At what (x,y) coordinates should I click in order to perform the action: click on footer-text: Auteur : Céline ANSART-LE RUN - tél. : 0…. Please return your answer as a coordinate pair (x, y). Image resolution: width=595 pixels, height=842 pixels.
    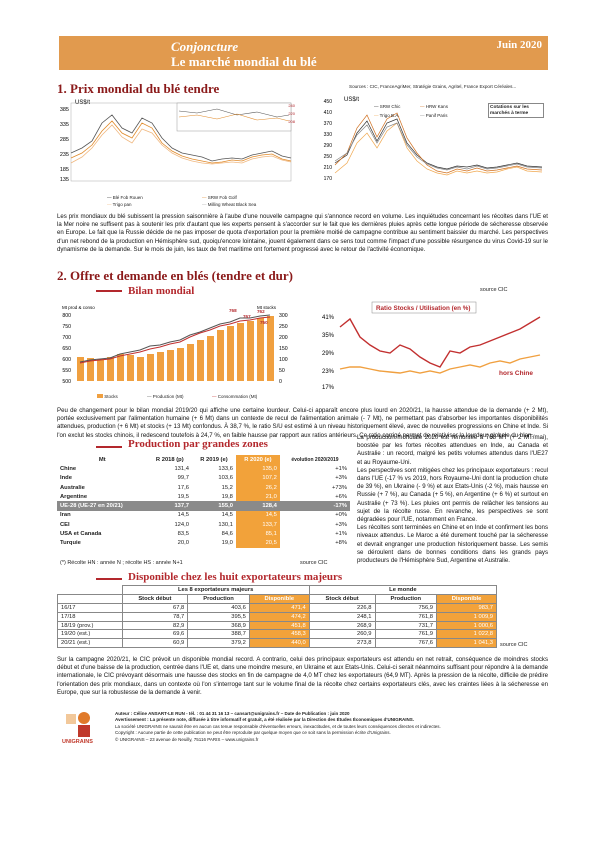
    Looking at the image, I should click on (278, 726).